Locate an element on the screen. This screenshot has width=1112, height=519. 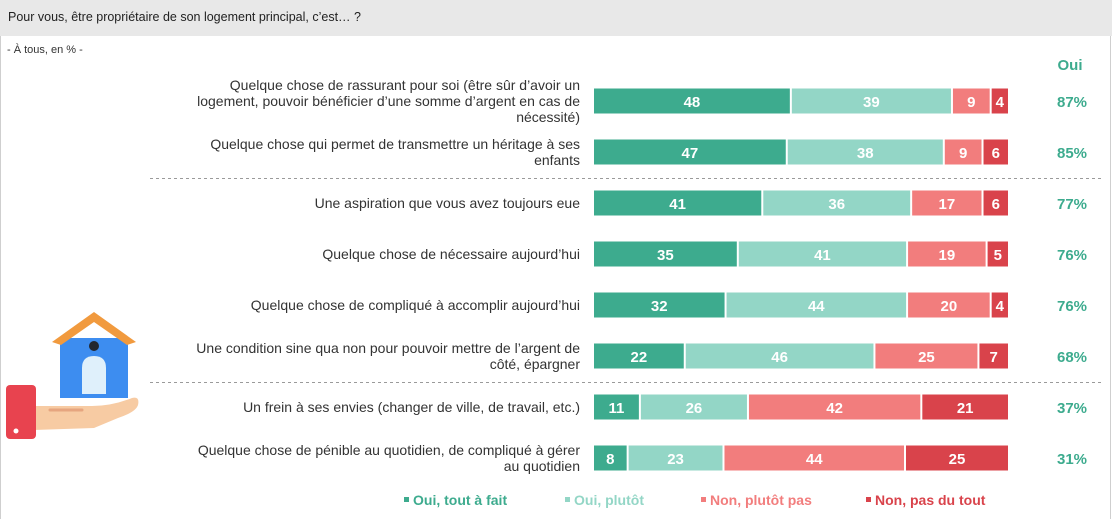
bar-value-label-6-1: 22 is located at coordinates (639, 357).